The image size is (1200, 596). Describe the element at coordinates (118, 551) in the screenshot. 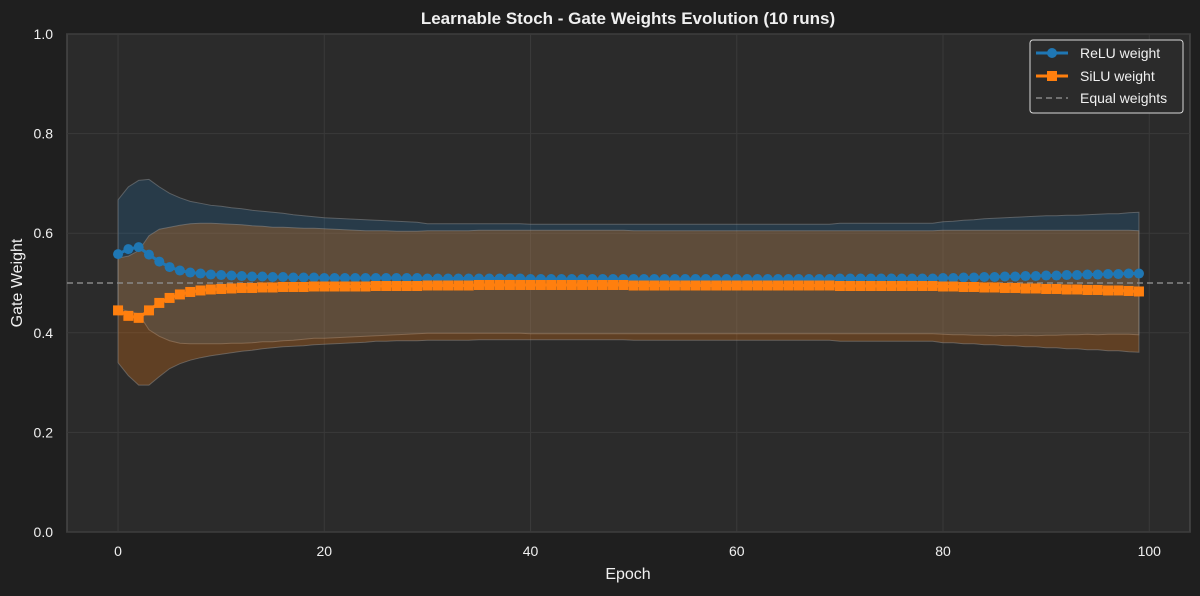

I see `x-tick-label: 0` at that location.